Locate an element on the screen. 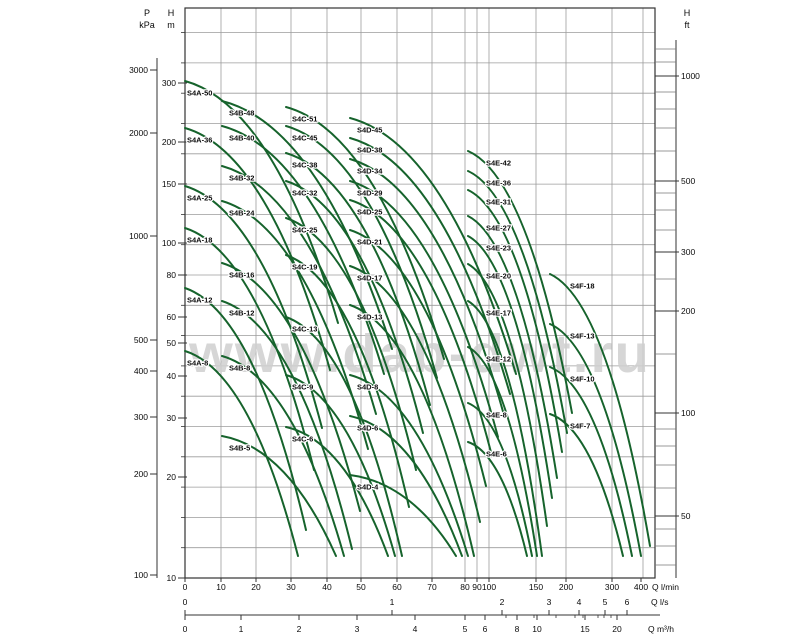 This screenshot has height=640, width=800. curve-label-S4D-21: S4D-21 is located at coordinates (369, 242).